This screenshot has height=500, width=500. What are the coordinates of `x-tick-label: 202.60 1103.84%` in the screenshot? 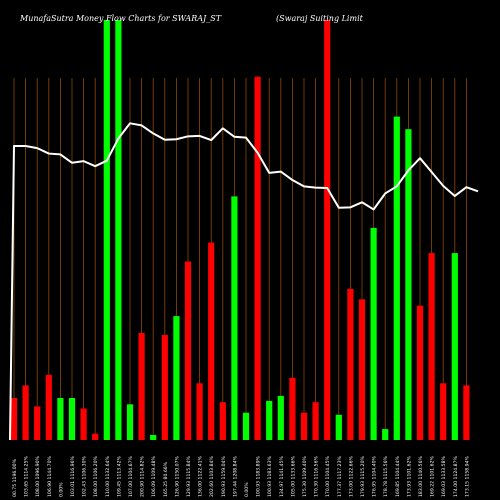 It's located at (212, 476).